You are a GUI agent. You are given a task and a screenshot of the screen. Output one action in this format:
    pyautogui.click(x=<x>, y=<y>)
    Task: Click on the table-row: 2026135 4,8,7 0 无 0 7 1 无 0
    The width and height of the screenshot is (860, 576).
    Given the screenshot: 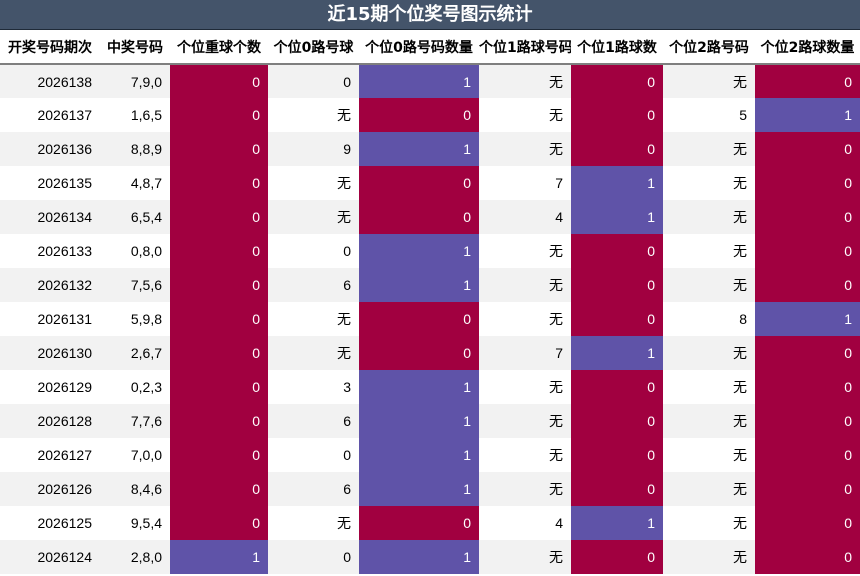 What is the action you would take?
    pyautogui.click(x=430, y=183)
    